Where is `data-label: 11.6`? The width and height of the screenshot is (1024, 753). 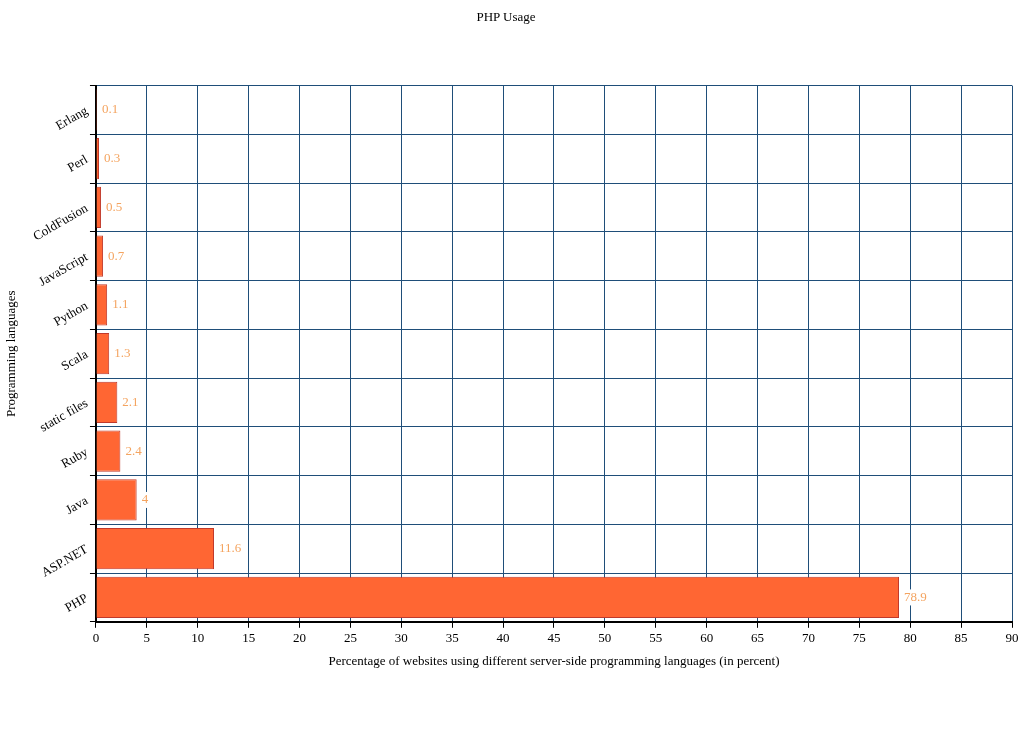 data-label: 11.6 is located at coordinates (230, 548).